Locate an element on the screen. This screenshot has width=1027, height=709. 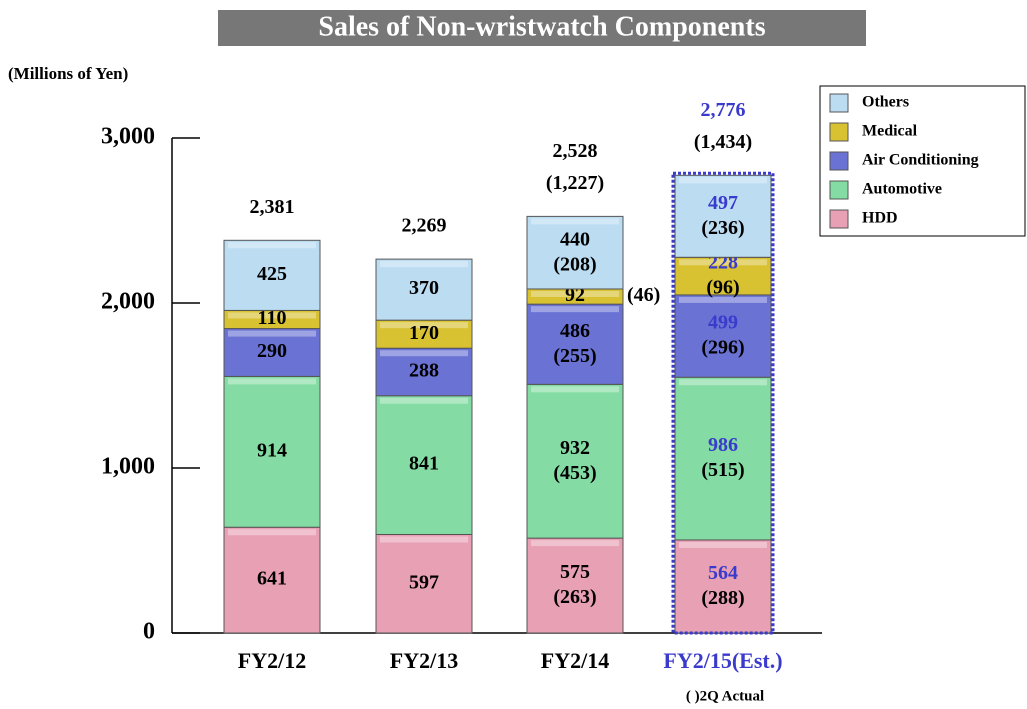
title-box is located at coordinates (542, 28).